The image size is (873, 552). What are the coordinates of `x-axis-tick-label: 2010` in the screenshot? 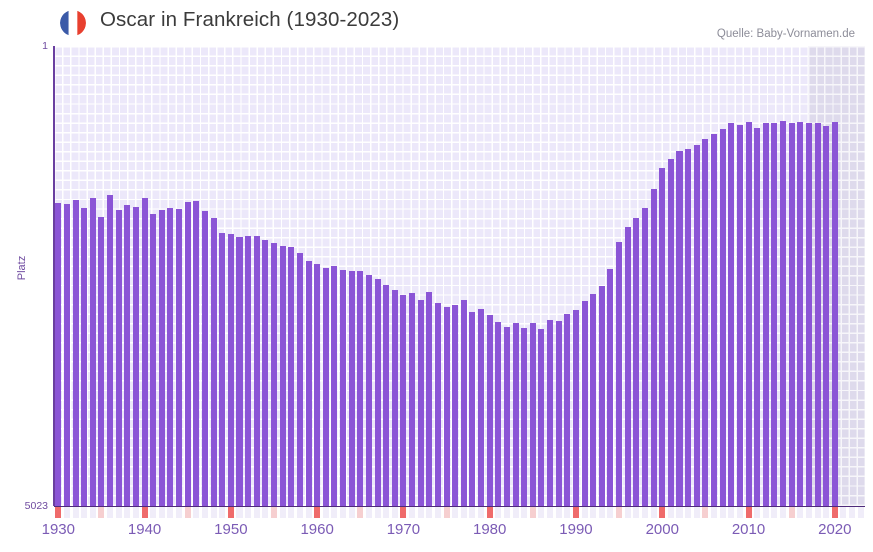 It's located at (748, 529).